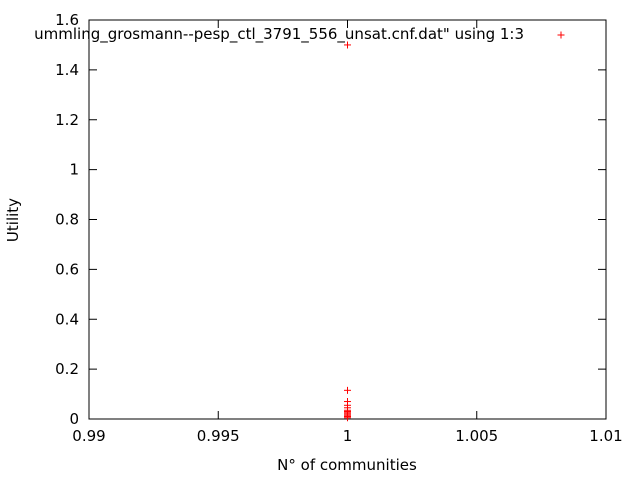 The image size is (640, 480). What do you see at coordinates (67, 20) in the screenshot?
I see `y-tick-label: 1.6` at bounding box center [67, 20].